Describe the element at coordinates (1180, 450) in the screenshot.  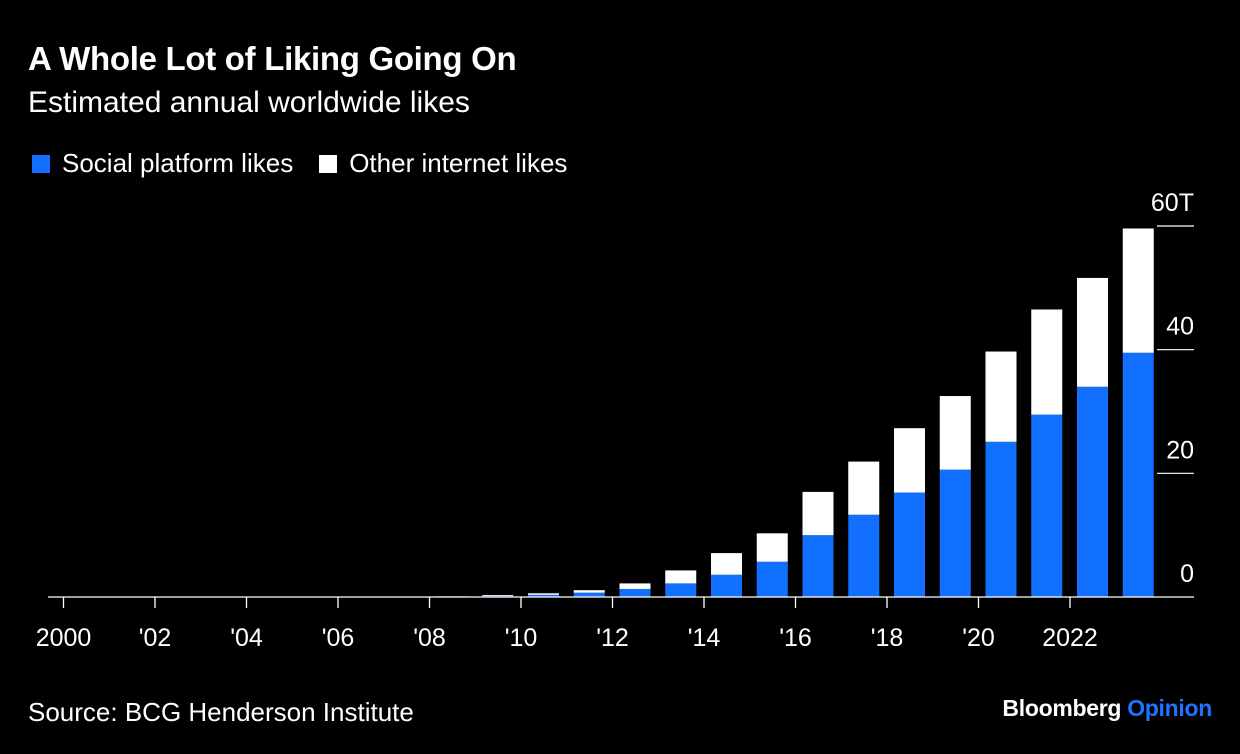
I see `y-tick-label-1: 20` at that location.